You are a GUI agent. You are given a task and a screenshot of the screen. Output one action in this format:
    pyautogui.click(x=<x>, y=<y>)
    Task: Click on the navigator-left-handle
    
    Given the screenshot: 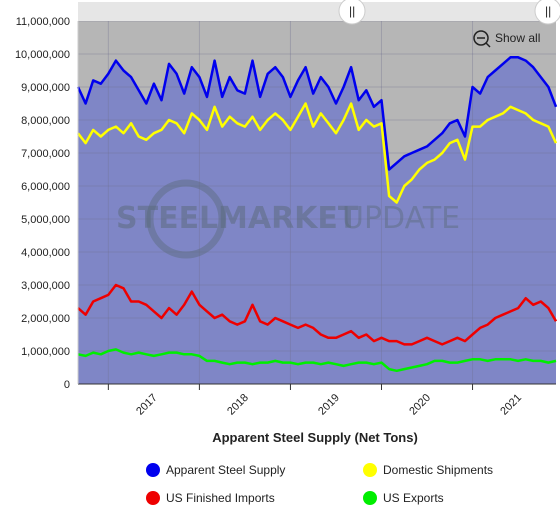 What is the action you would take?
    pyautogui.click(x=352, y=12)
    